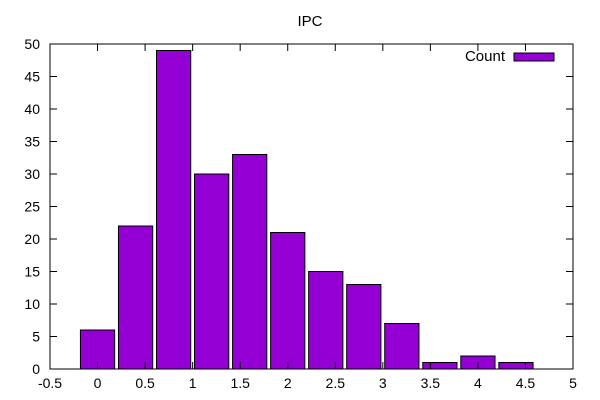 The width and height of the screenshot is (600, 400). I want to click on y-tick-label-0: 0, so click(36, 369).